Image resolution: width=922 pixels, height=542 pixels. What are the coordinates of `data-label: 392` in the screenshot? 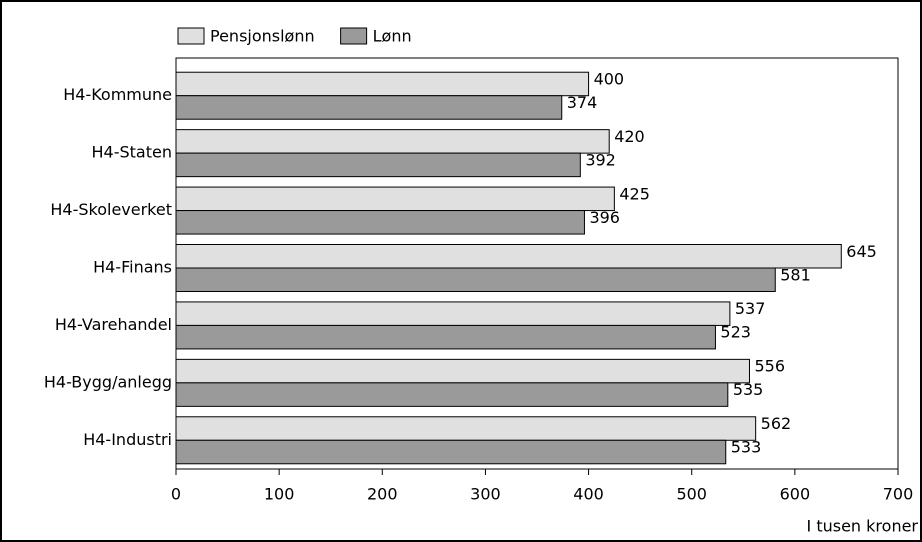 It's located at (600, 159).